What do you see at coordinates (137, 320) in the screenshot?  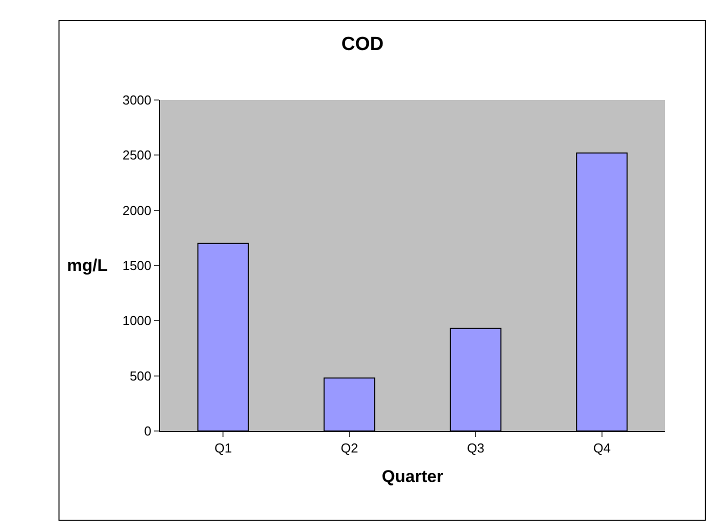 I see `y-tick-label: 1000` at bounding box center [137, 320].